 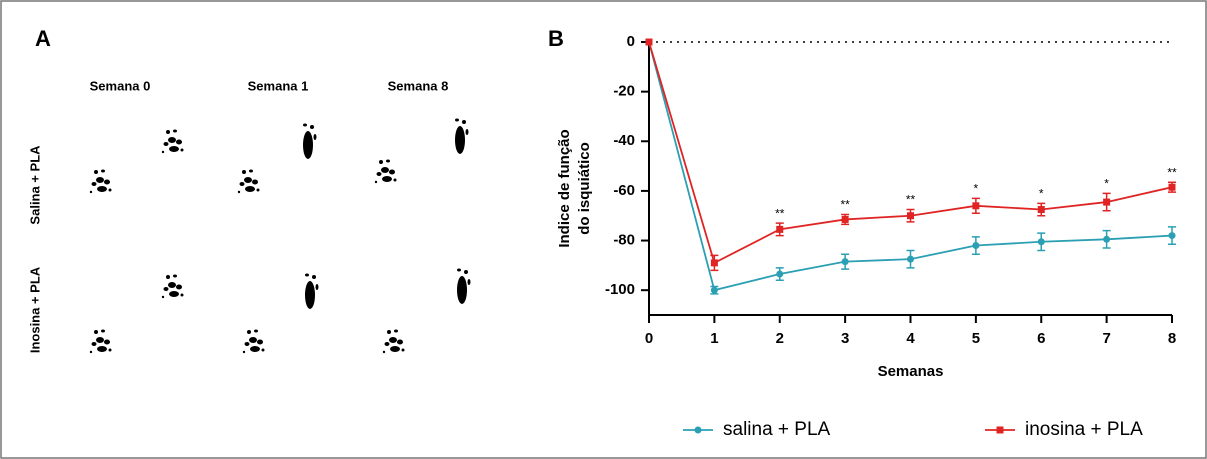 I want to click on y-axis-label-line: do isquiático, so click(x=584, y=188).